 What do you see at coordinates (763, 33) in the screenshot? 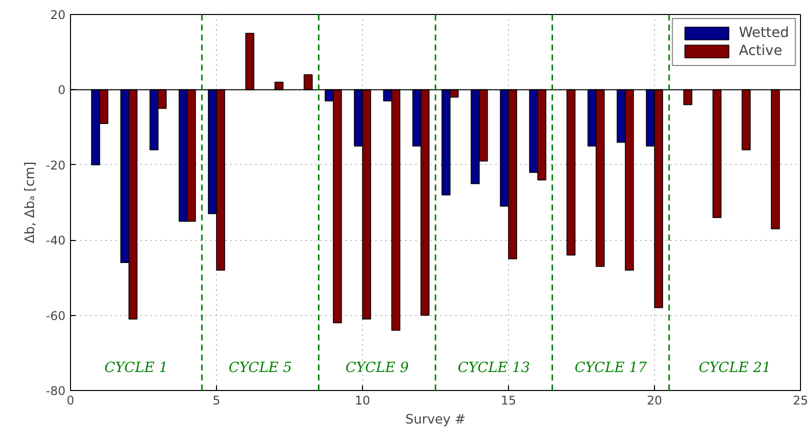
I see `legend-label: Wetted` at bounding box center [763, 33].